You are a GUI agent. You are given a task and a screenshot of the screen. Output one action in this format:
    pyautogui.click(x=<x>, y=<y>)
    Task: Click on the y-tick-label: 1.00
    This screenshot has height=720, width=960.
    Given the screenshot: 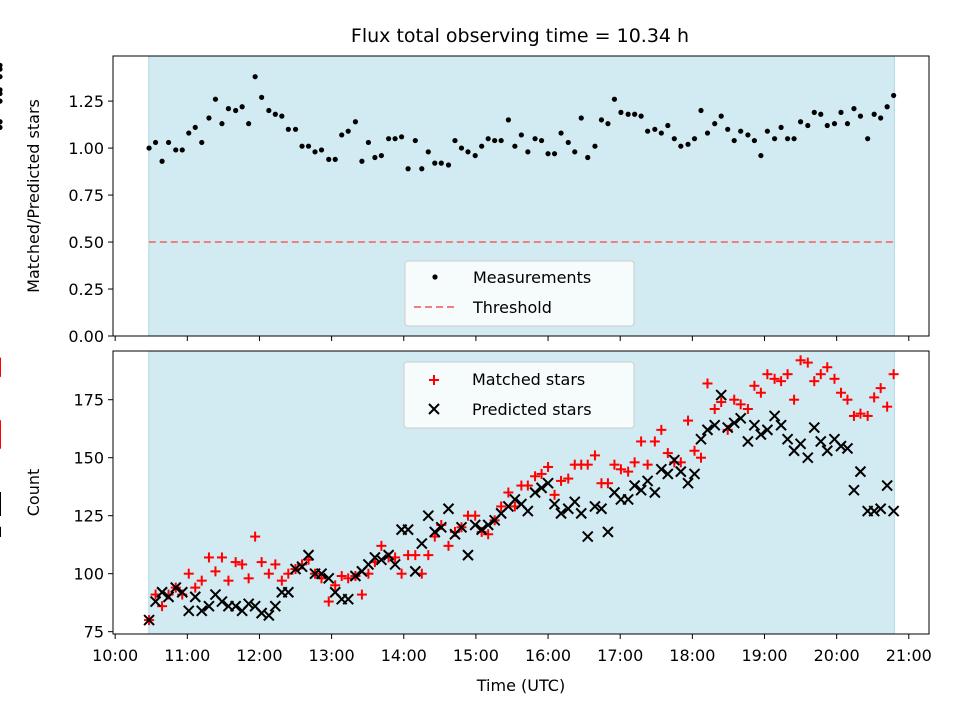 What is the action you would take?
    pyautogui.click(x=86, y=148)
    